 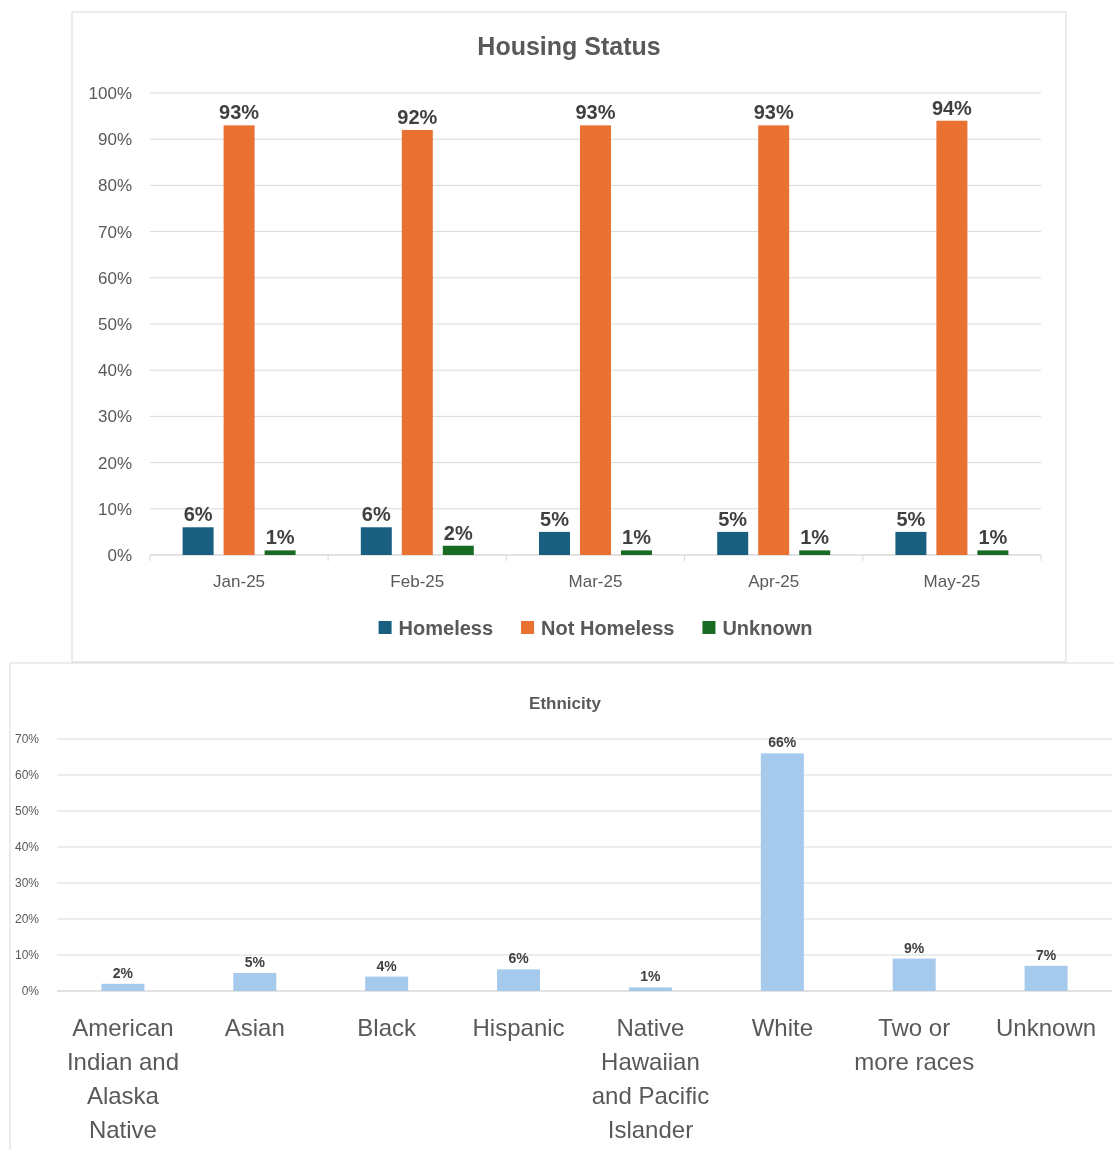 What do you see at coordinates (446, 628) in the screenshot?
I see `legend-label: Homeless` at bounding box center [446, 628].